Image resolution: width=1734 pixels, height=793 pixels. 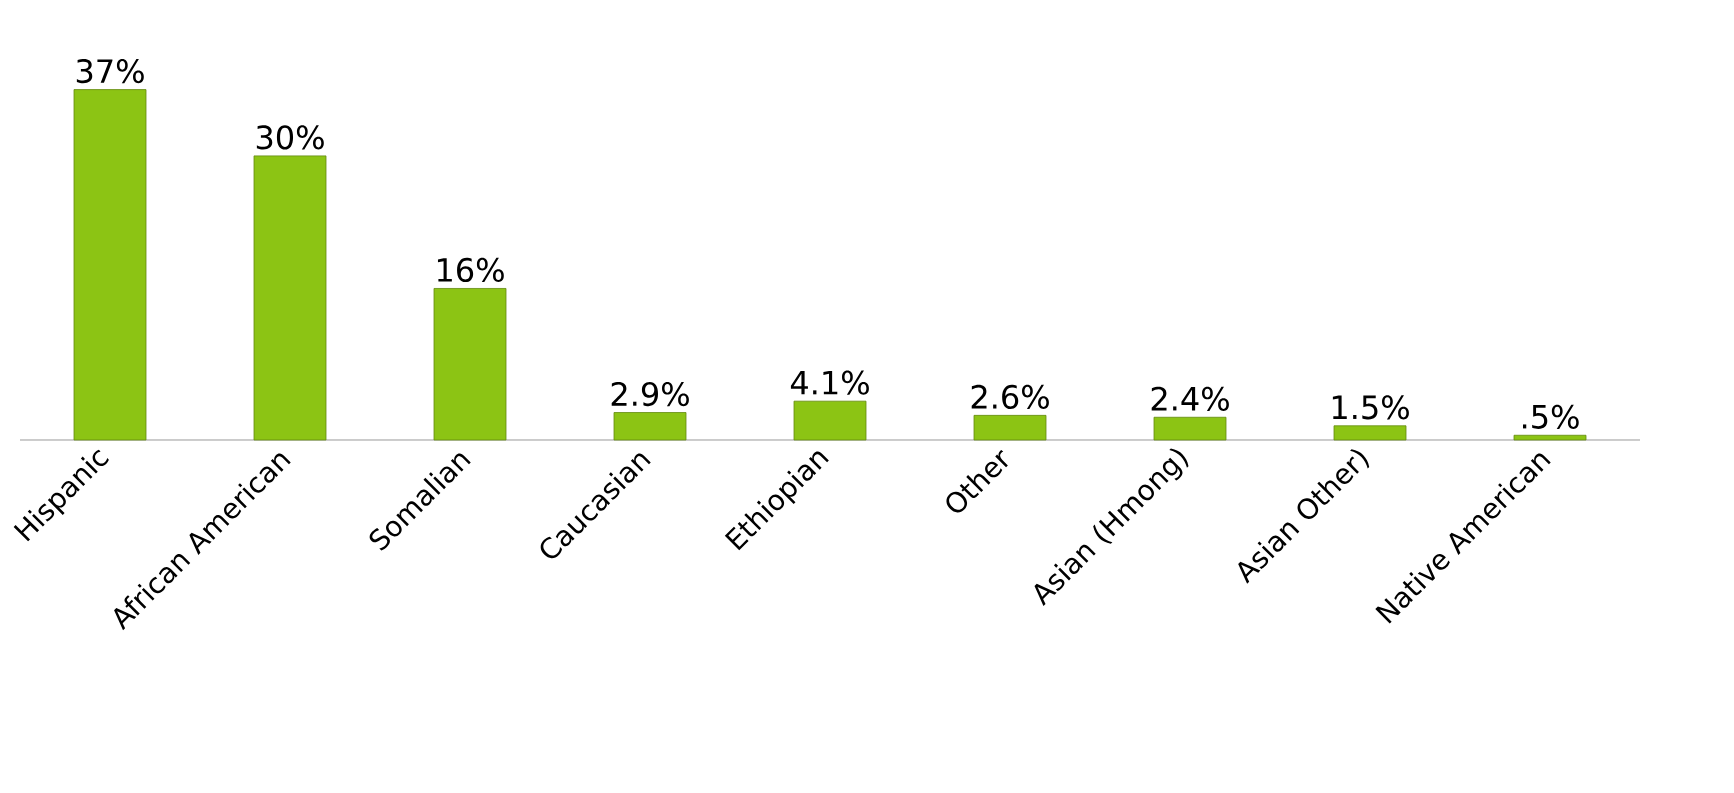 I want to click on data-label: .5%, so click(x=1550, y=416).